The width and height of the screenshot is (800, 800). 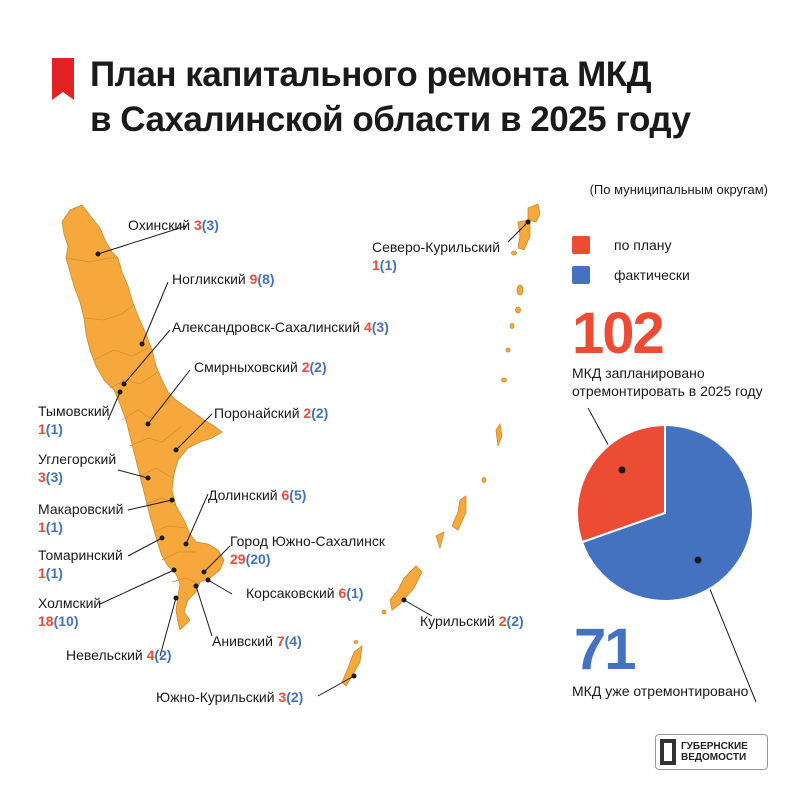 What do you see at coordinates (266, 279) in the screenshot?
I see `district-fact: (8)` at bounding box center [266, 279].